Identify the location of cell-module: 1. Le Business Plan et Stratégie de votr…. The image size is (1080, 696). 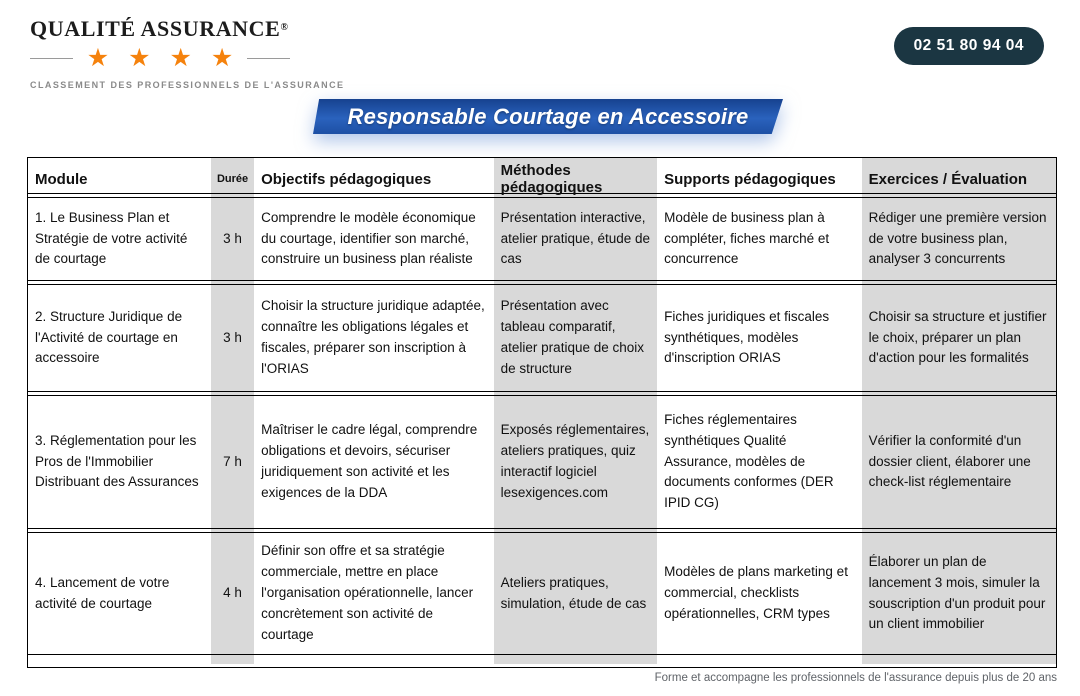
(111, 238).